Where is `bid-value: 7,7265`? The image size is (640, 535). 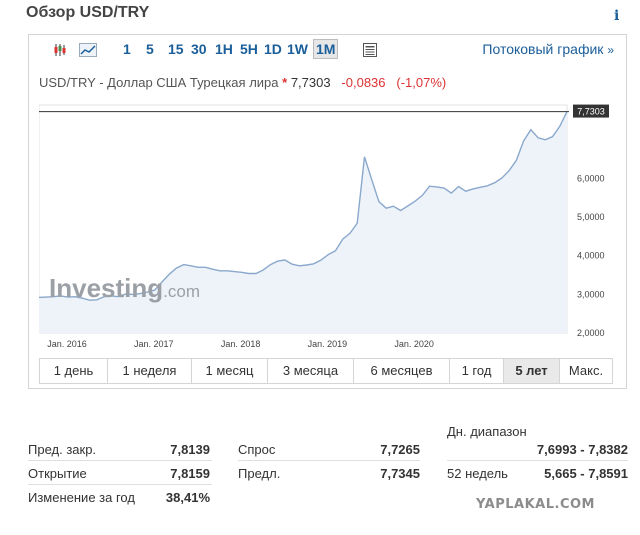 bid-value: 7,7265 is located at coordinates (400, 449).